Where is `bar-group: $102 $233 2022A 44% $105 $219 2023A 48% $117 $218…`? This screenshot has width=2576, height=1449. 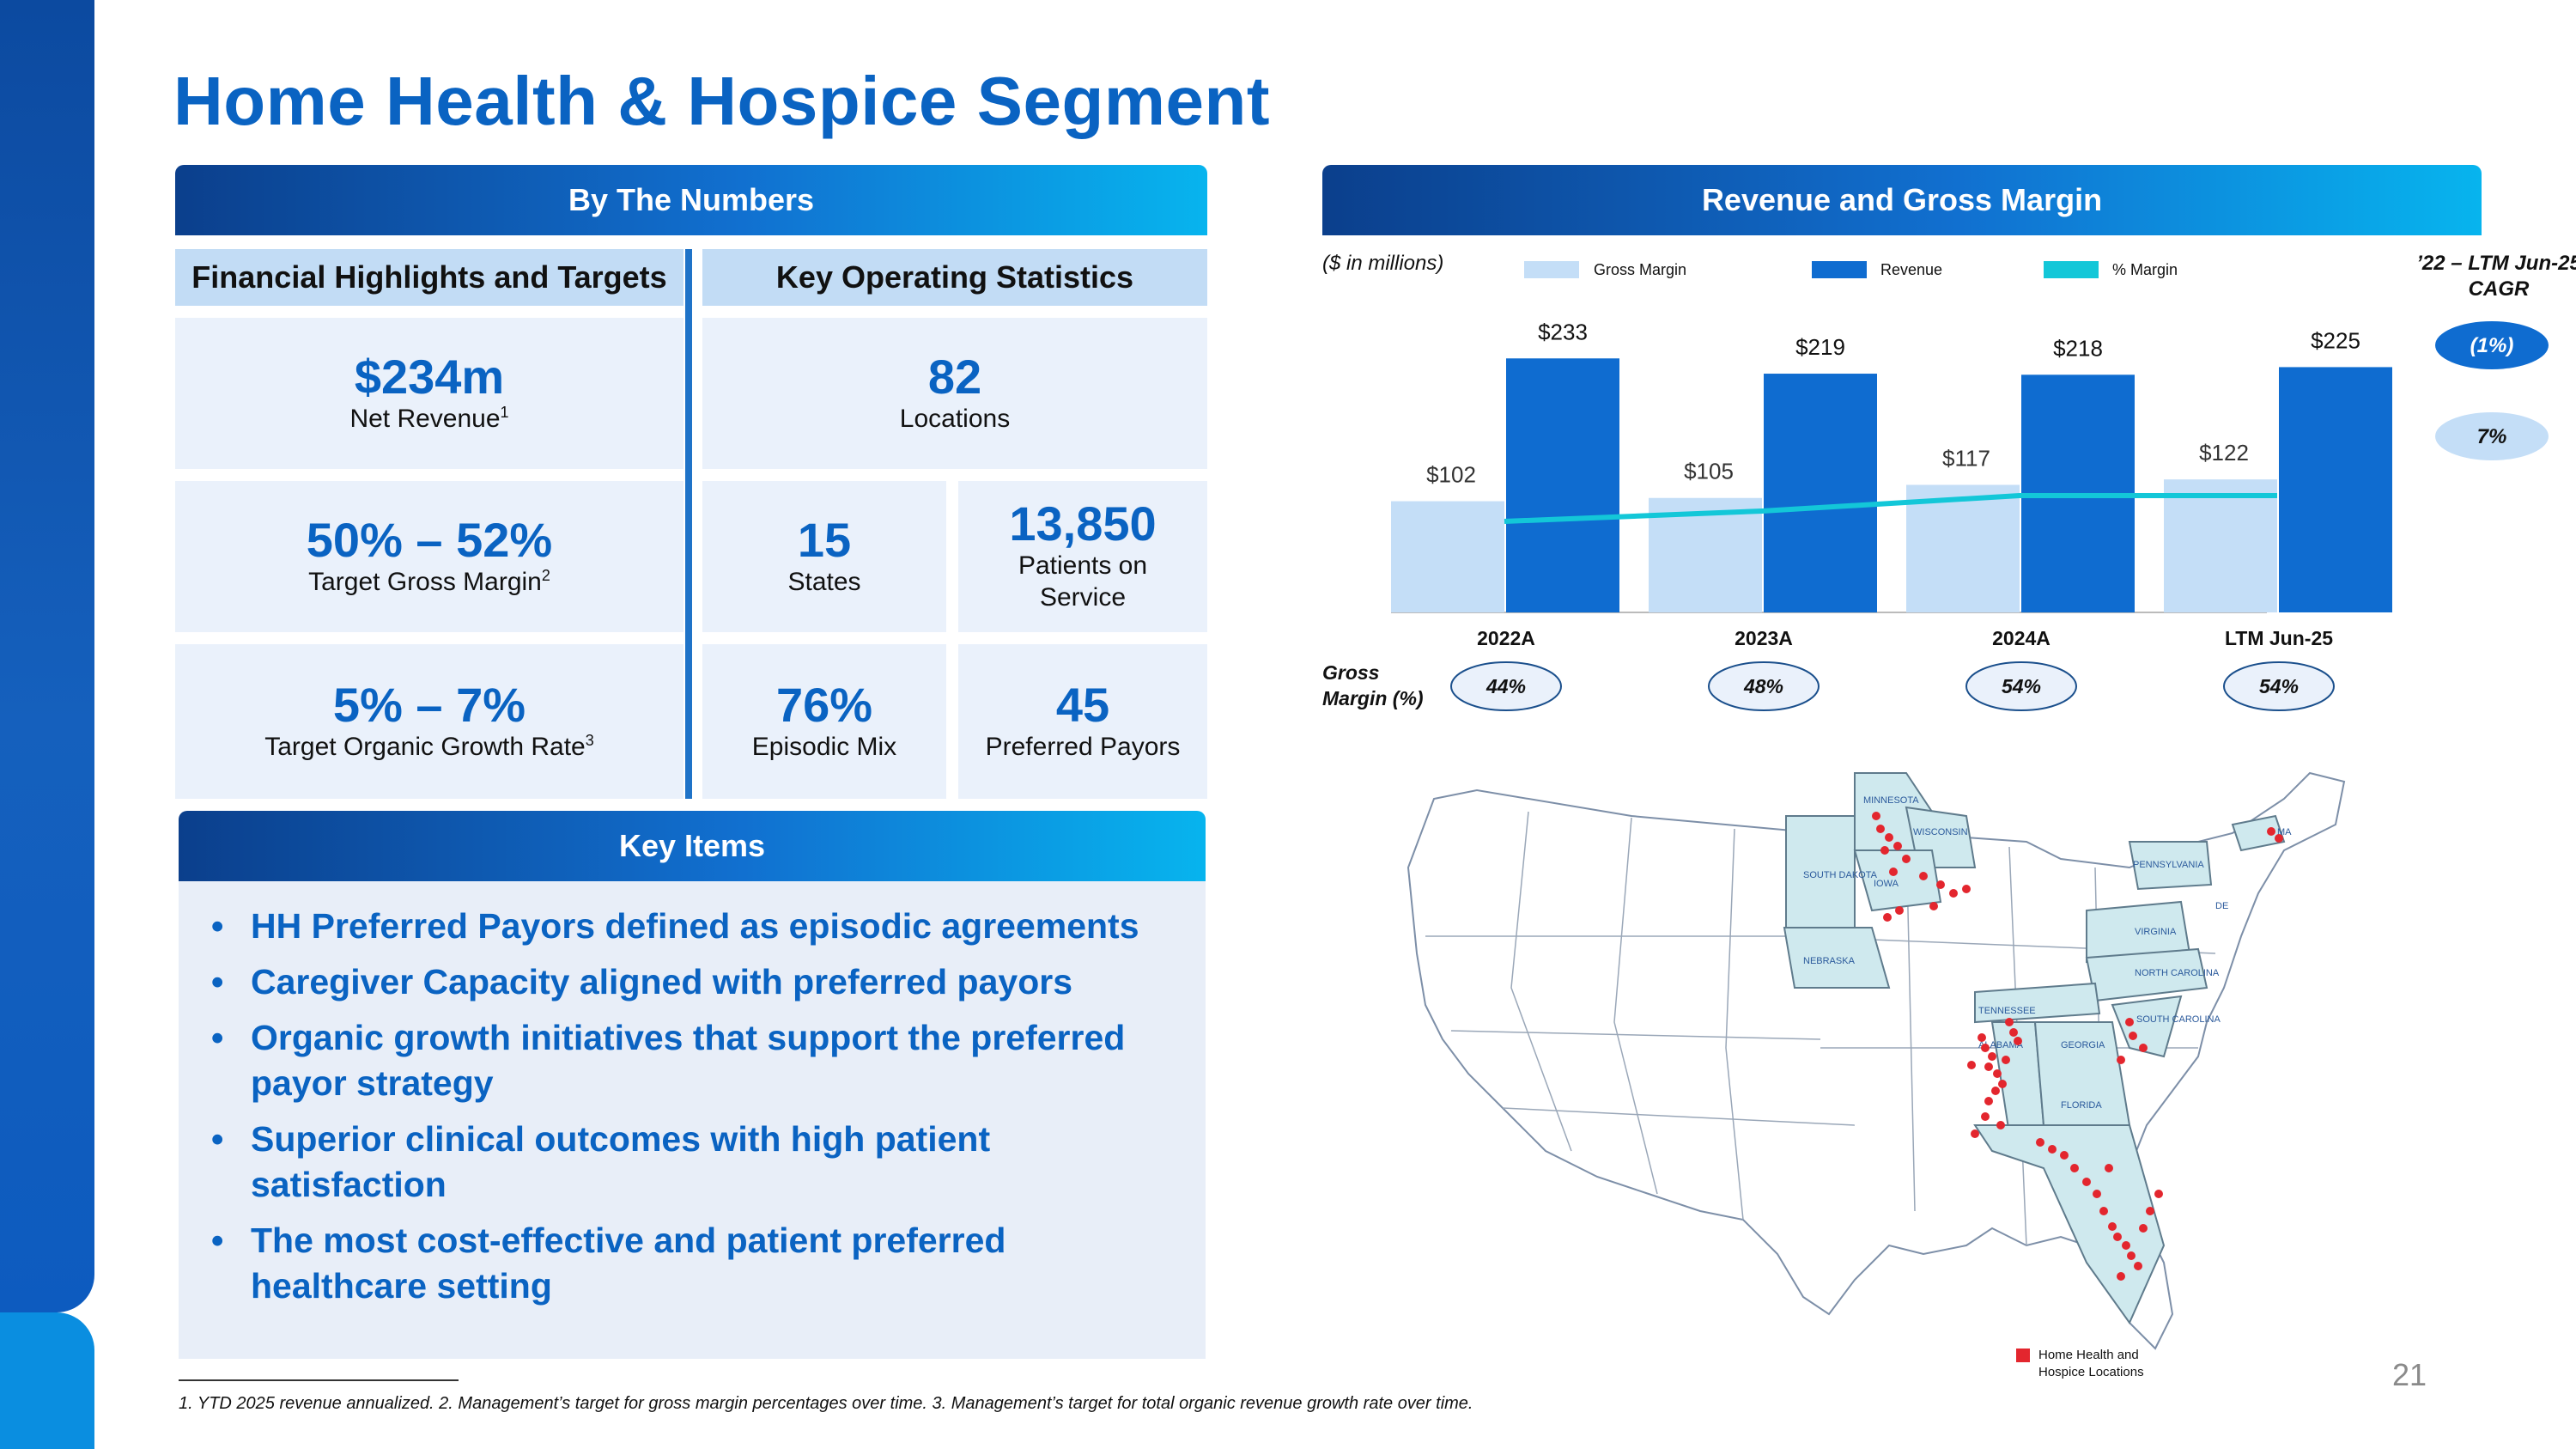 bar-group: $102 $233 2022A 44% $105 $219 2023A 48% $117 $218… is located at coordinates (1892, 515).